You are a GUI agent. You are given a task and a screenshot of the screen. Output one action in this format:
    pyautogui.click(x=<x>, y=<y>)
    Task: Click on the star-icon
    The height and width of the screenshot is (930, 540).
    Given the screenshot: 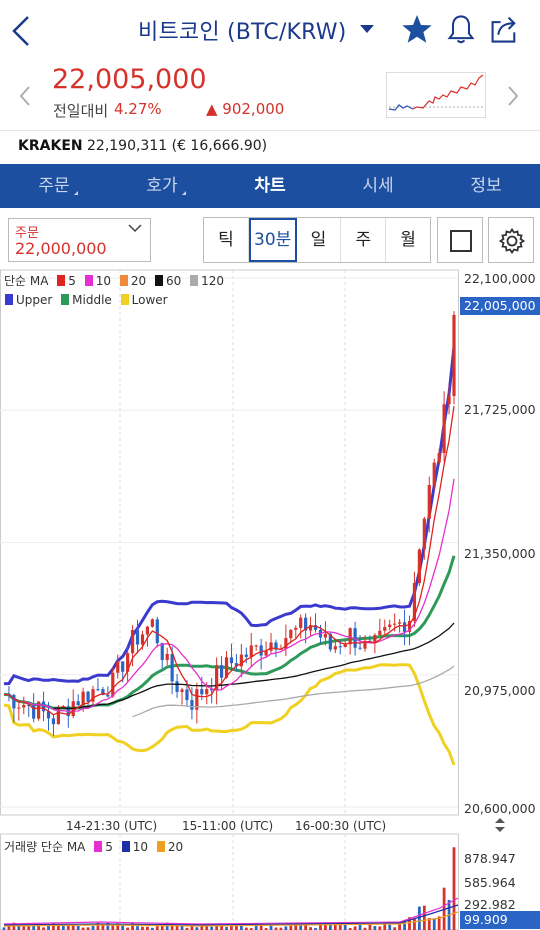 What is the action you would take?
    pyautogui.click(x=417, y=29)
    